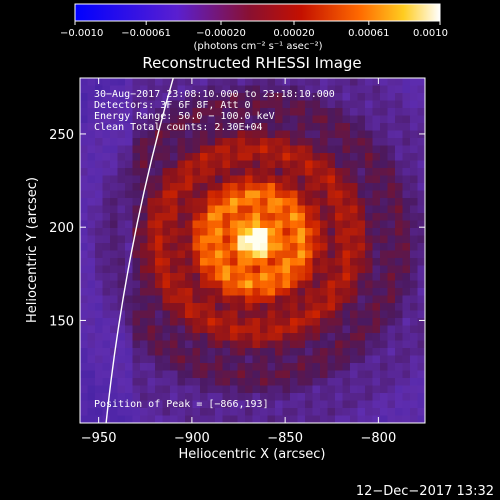 Image resolution: width=500 pixels, height=500 pixels. What do you see at coordinates (146, 33) in the screenshot?
I see `colorbar-tick-label: −0.00061` at bounding box center [146, 33].